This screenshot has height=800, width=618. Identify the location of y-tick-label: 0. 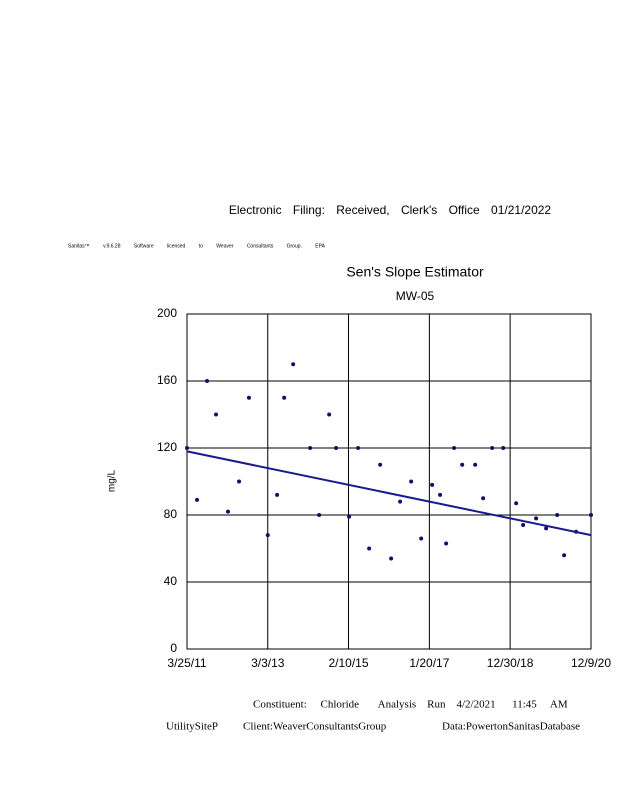
(173, 648).